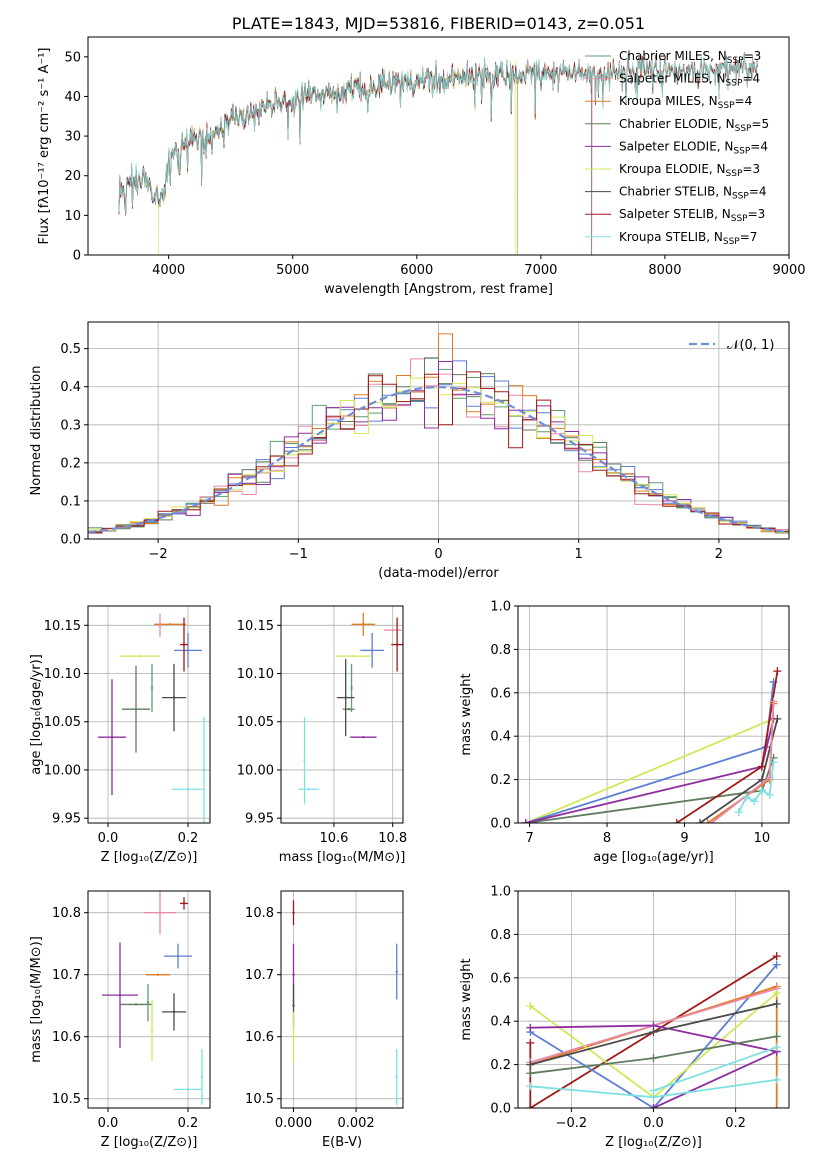 The height and width of the screenshot is (1174, 819). What do you see at coordinates (62, 626) in the screenshot?
I see `y-tick-label: 10.15` at bounding box center [62, 626].